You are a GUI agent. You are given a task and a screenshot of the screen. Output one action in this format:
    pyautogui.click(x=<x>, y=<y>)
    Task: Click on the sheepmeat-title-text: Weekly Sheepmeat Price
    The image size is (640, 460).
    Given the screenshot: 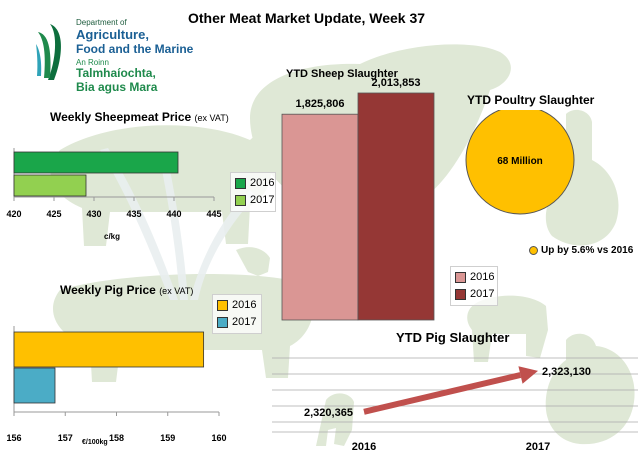 What is the action you would take?
    pyautogui.click(x=121, y=117)
    